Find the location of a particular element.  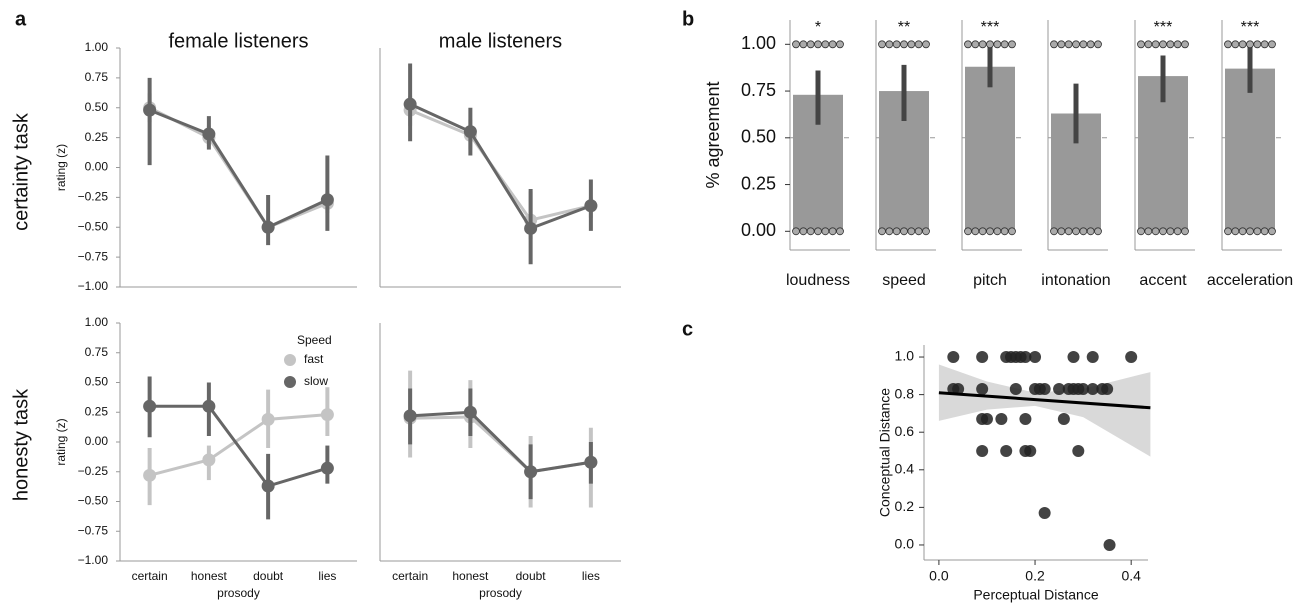

x-tick-label: lies is located at coordinates (591, 576).